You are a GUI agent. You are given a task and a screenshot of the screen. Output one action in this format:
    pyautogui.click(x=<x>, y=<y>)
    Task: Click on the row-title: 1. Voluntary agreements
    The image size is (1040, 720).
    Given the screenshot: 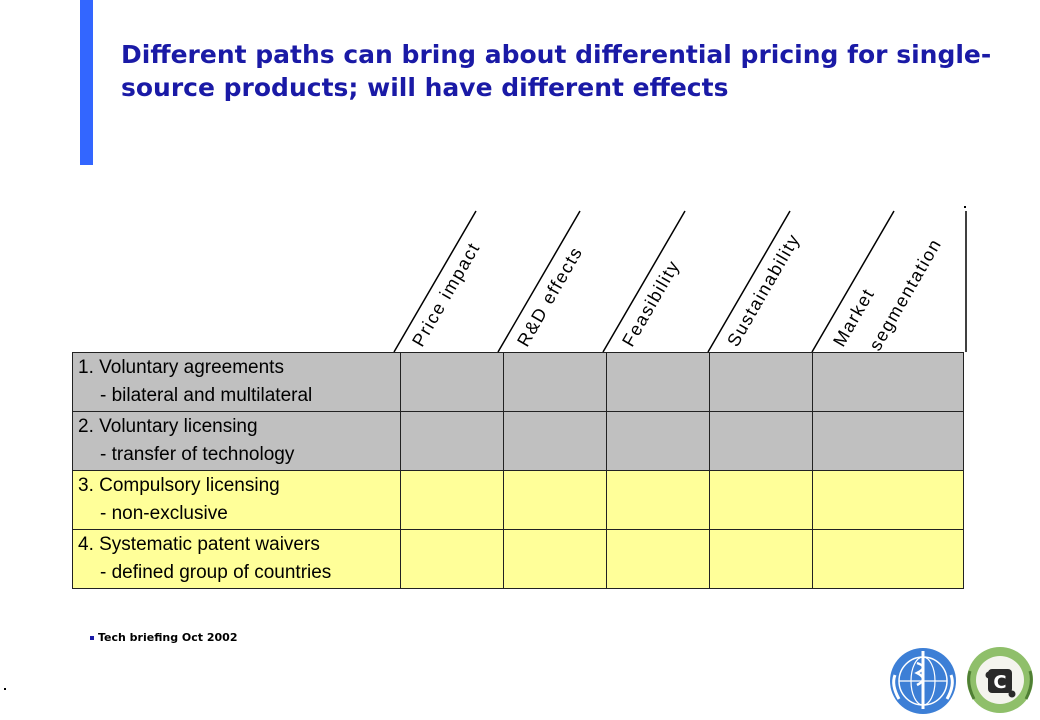 What is the action you would take?
    pyautogui.click(x=181, y=367)
    